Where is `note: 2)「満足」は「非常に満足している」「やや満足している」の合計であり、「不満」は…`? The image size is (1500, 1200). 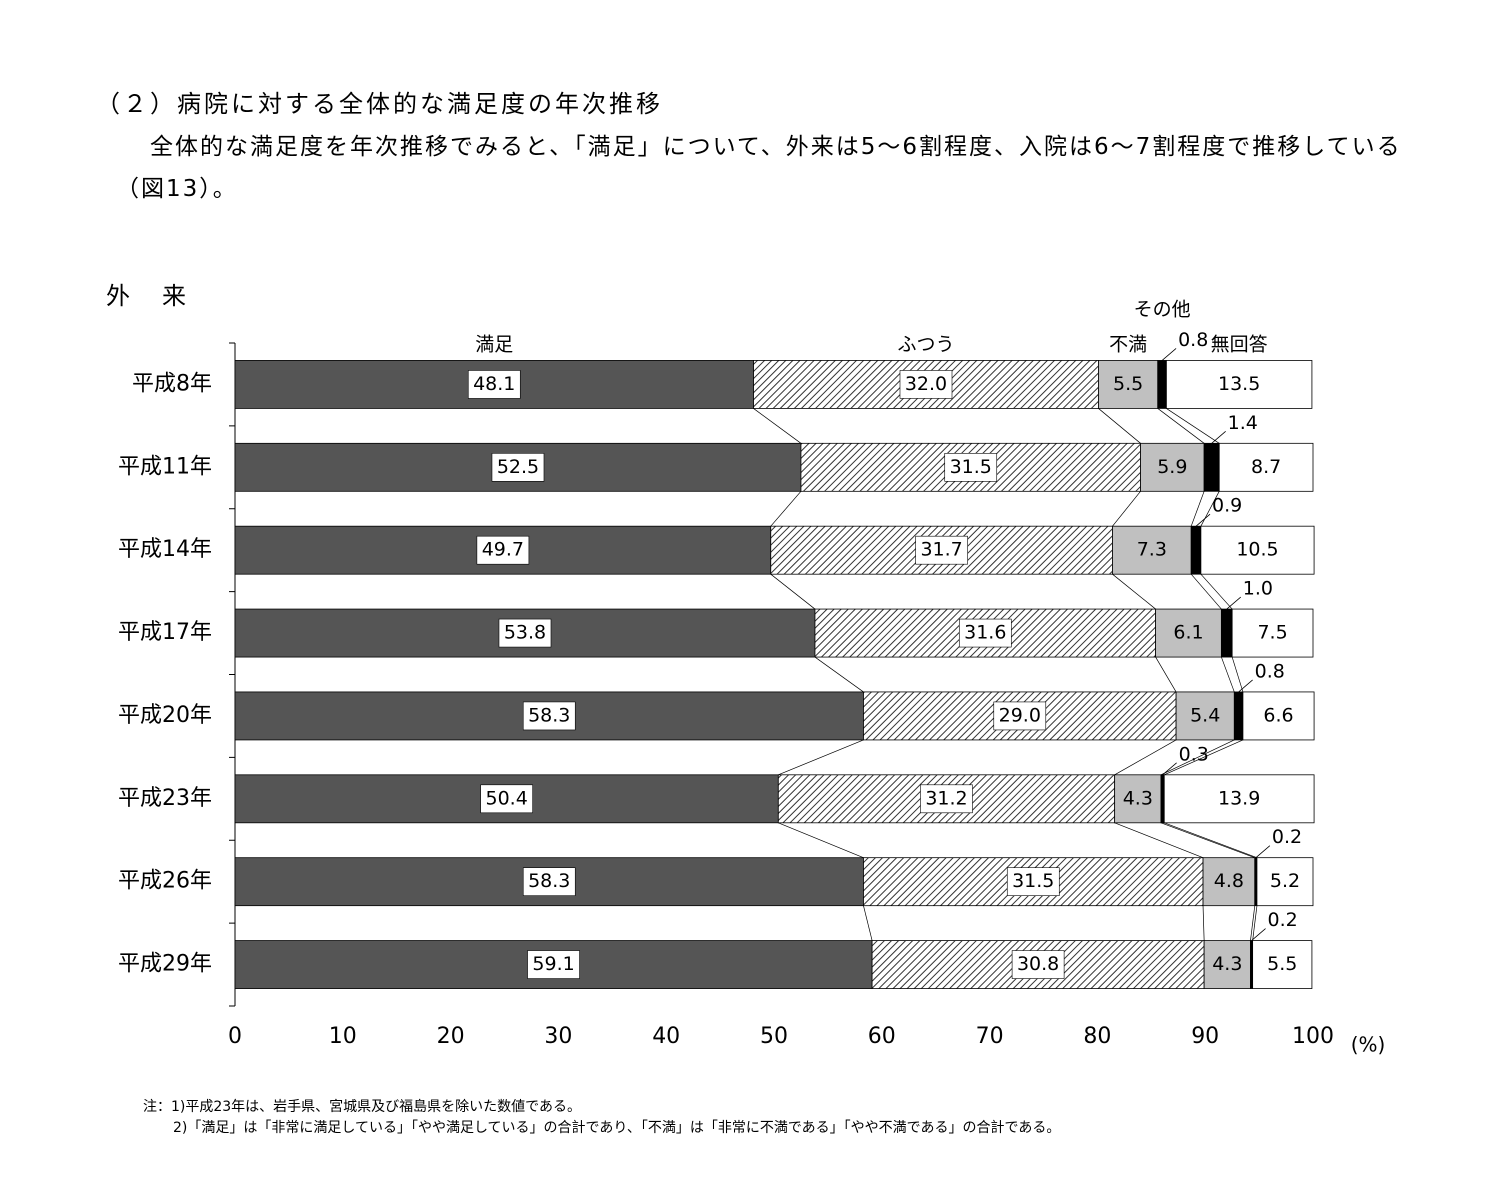 note: 2)「満足」は「非常に満足している」「やや満足している」の合計であり、「不満」は… is located at coordinates (617, 1128).